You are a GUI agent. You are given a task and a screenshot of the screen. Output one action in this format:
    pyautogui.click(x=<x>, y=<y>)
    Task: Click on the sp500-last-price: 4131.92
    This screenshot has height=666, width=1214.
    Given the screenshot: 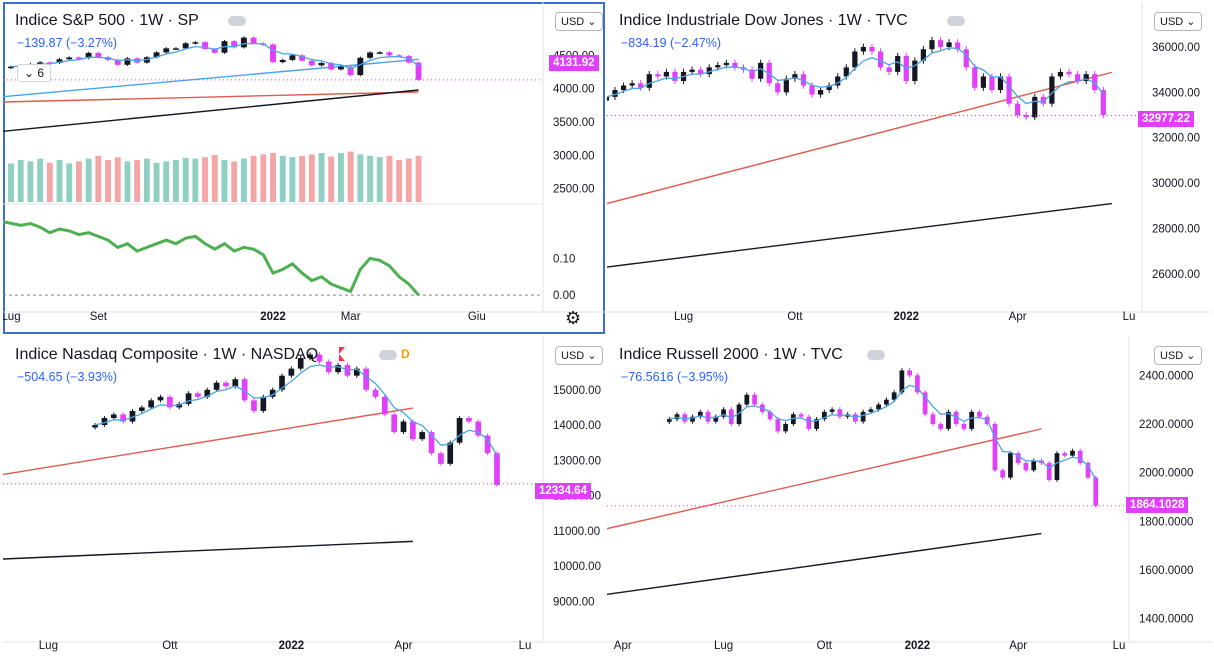 What is the action you would take?
    pyautogui.click(x=574, y=63)
    